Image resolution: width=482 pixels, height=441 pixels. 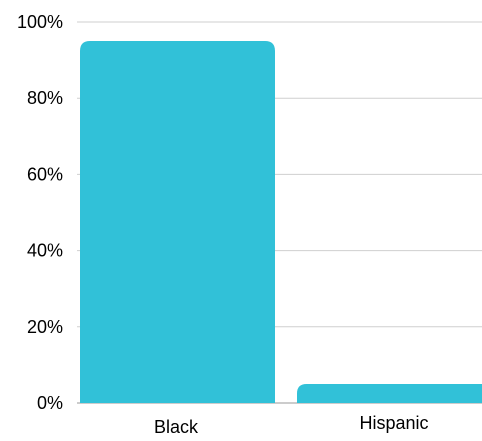 I want to click on y-tick-label: 20%, so click(x=45, y=327).